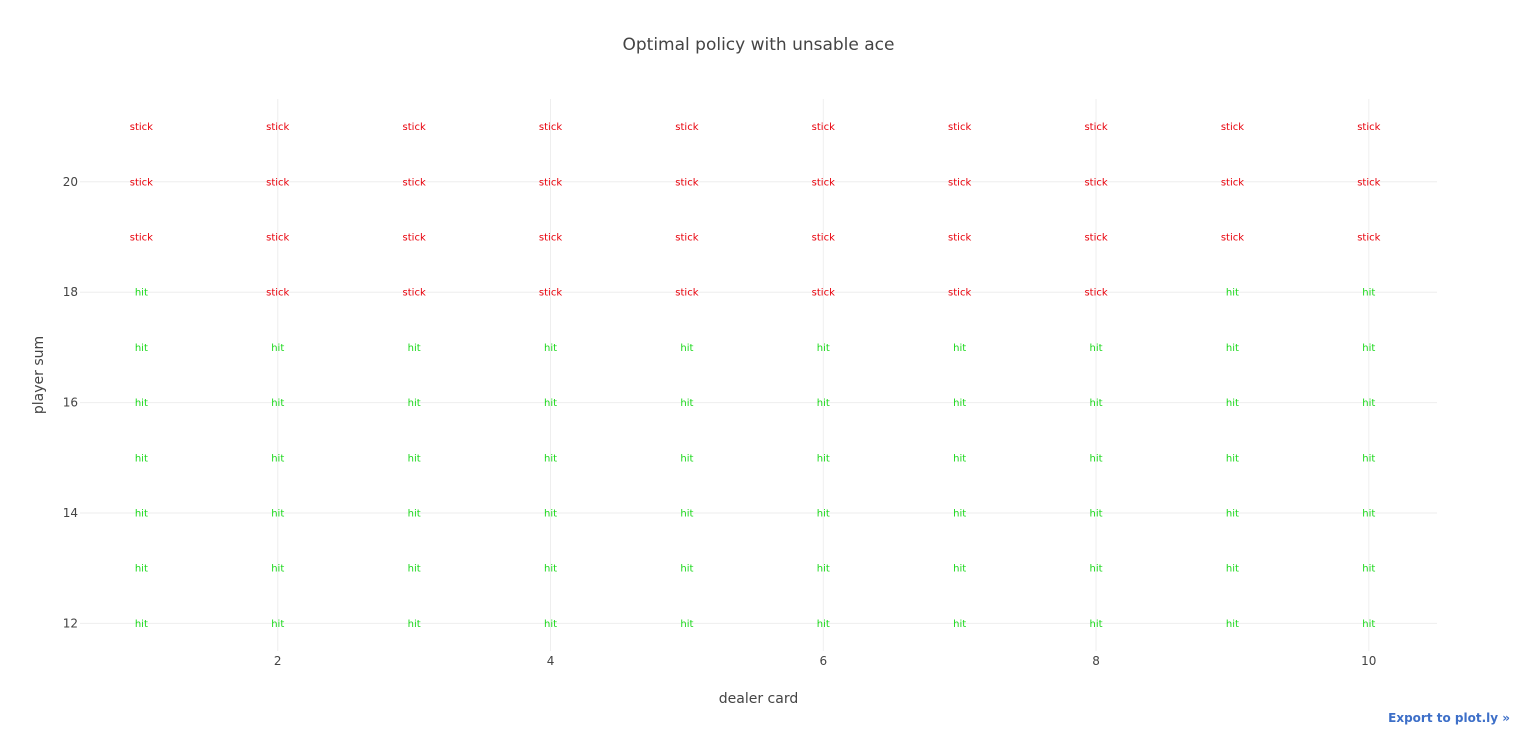 The width and height of the screenshot is (1517, 732). I want to click on y-axis-title: player sum, so click(39, 375).